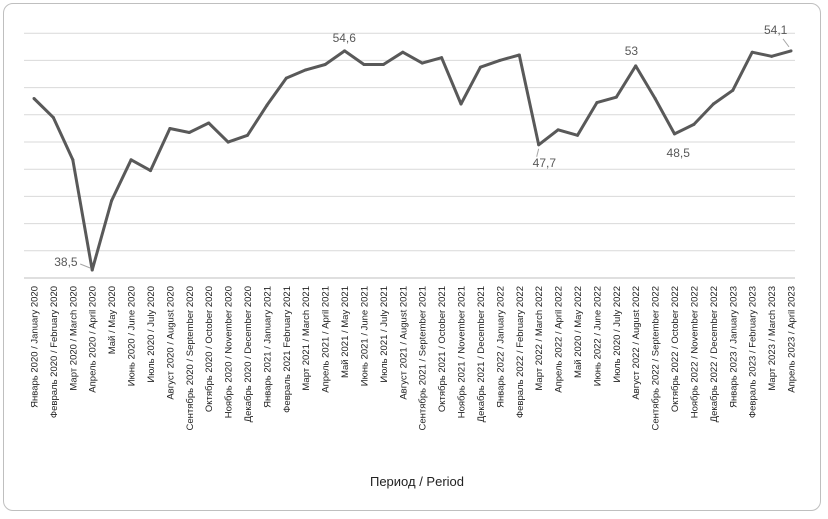 This screenshot has width=828, height=519. Describe the element at coordinates (694, 352) in the screenshot. I see `x-tick-label: Ноябрь 2022 / November 2022` at that location.